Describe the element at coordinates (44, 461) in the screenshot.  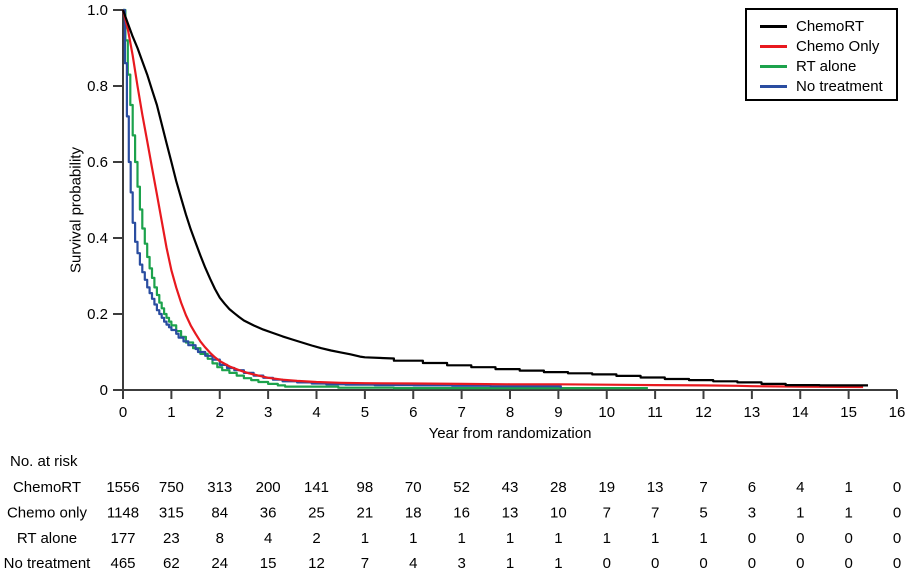
I see `at-risk-title: No. at risk` at that location.